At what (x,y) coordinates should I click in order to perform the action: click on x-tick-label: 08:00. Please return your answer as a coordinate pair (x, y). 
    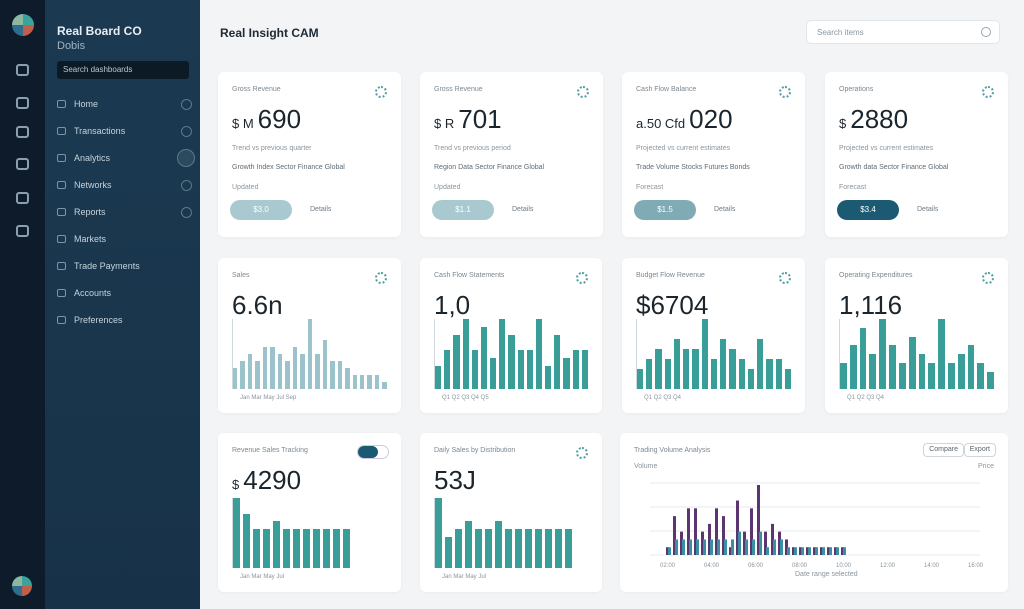
    Looking at the image, I should click on (800, 566).